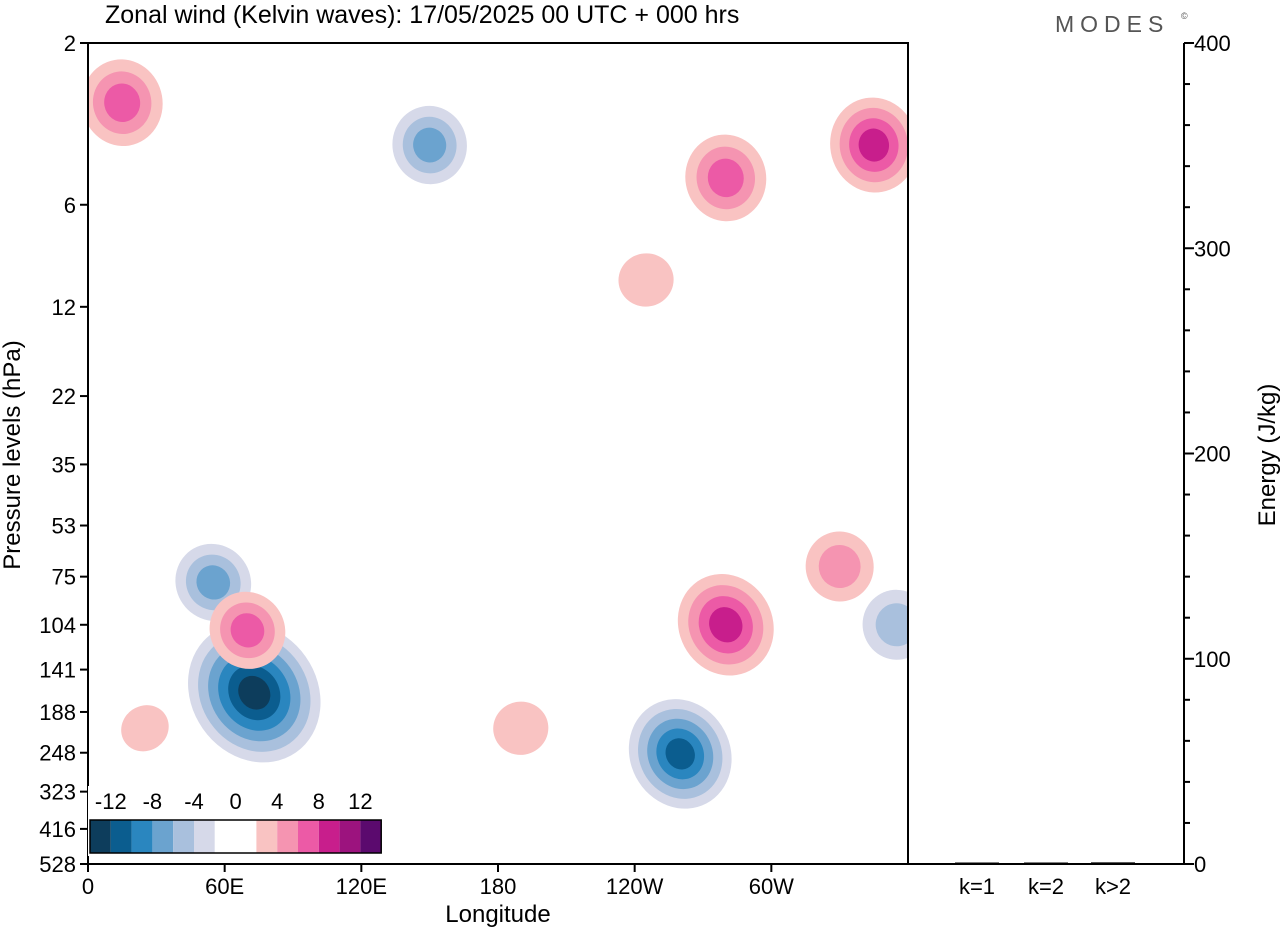  Describe the element at coordinates (1212, 454) in the screenshot. I see `energy-tick-label: 200` at that location.